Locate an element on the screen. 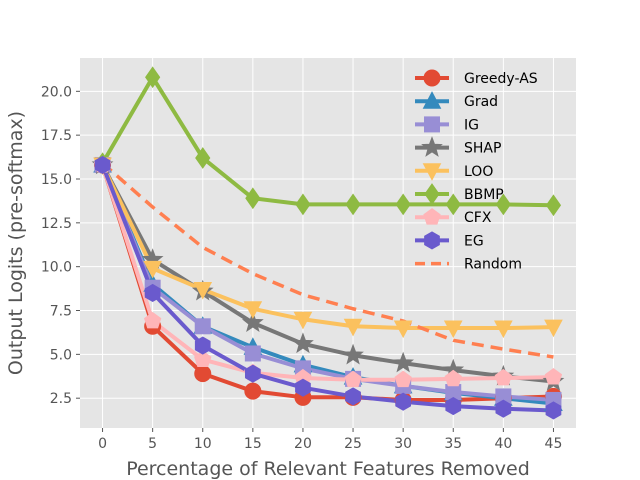 This screenshot has height=480, width=640. x-tick-label: 35 is located at coordinates (453, 444).